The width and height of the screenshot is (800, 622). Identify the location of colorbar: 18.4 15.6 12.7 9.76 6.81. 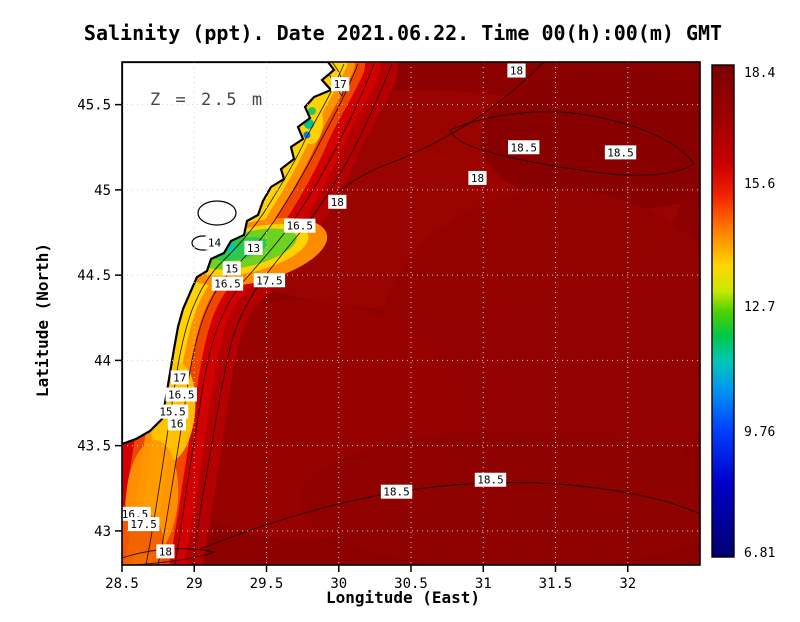
(743, 312).